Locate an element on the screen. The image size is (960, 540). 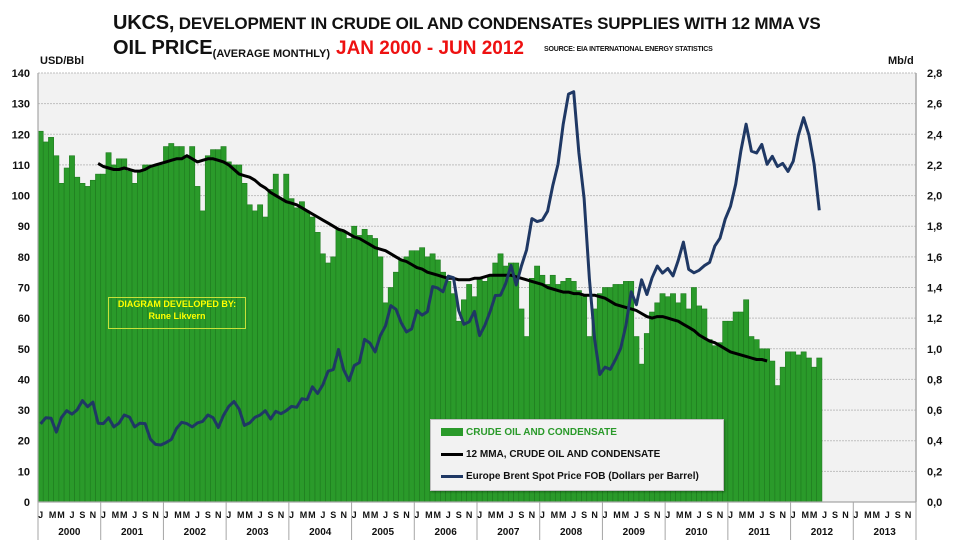
y-left-tick-label: 20 is located at coordinates (24, 442).